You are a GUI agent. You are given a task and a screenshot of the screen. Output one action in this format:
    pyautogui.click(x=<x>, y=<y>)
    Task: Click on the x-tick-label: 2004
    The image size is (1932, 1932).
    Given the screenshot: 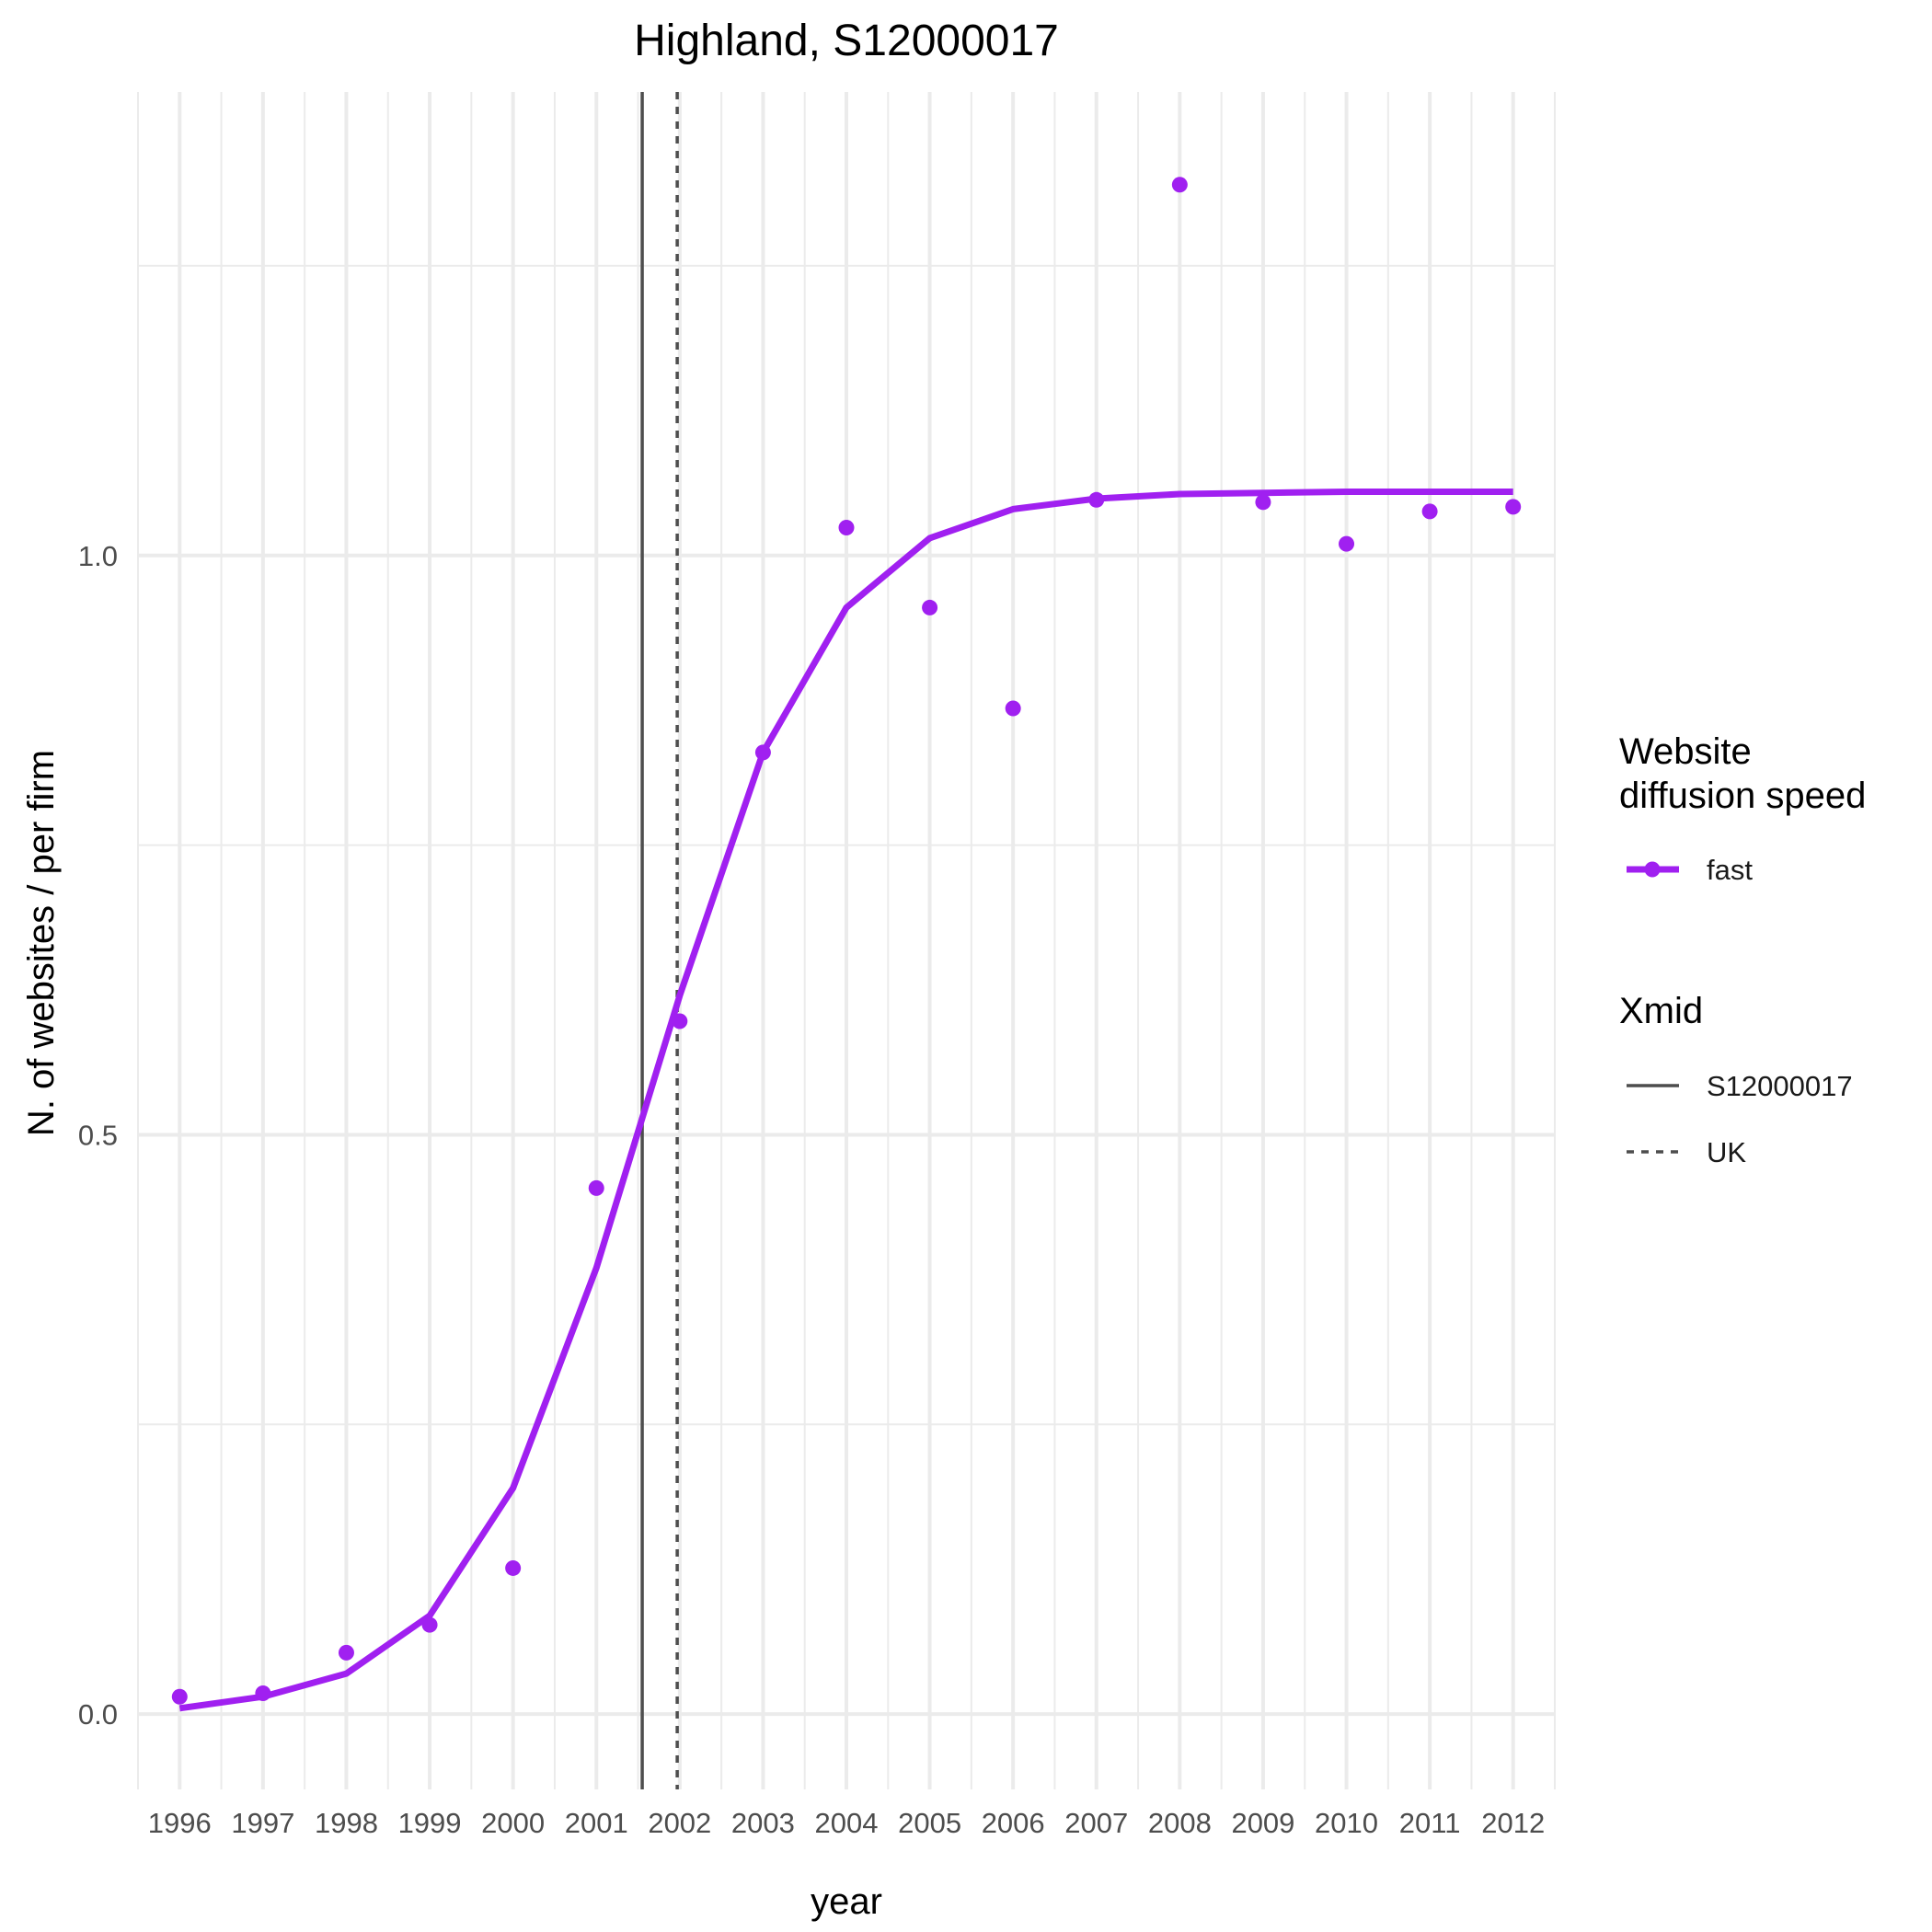 What is the action you would take?
    pyautogui.click(x=847, y=1823)
    